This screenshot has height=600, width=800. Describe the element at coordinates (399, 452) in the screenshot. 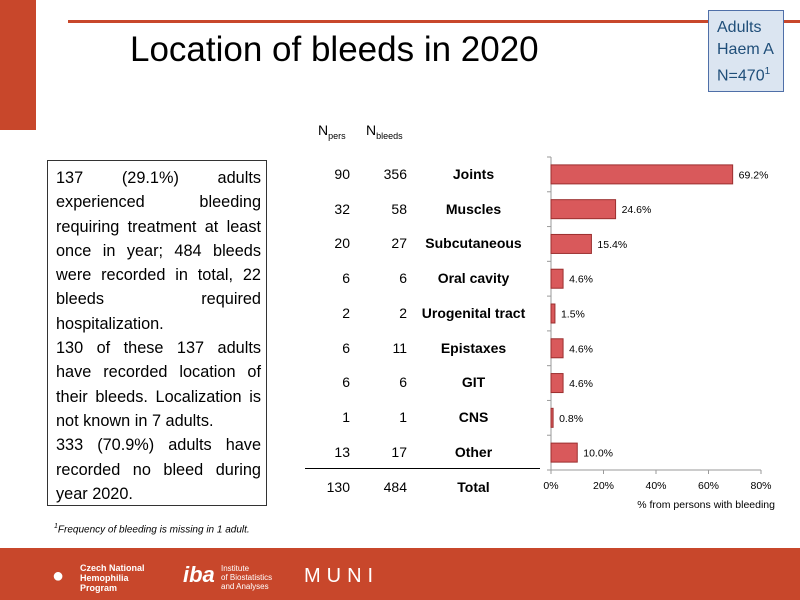

I see `nbleeds-cell: 17` at that location.